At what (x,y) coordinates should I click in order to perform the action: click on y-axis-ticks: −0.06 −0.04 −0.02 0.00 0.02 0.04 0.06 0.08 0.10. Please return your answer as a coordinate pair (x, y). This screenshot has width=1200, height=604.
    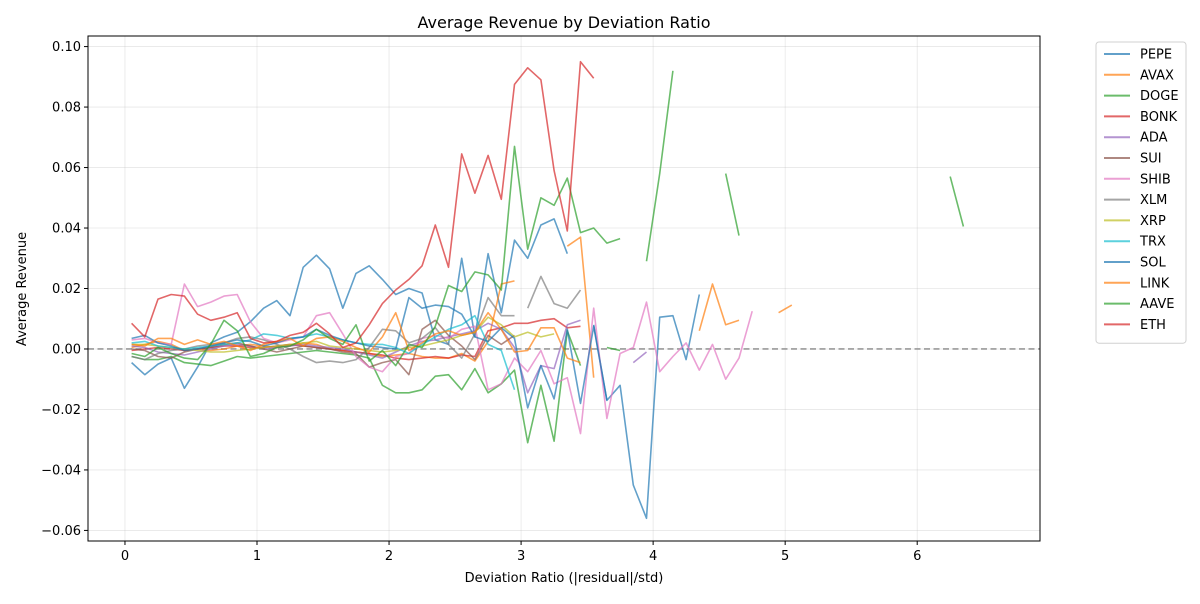
    Looking at the image, I should click on (64, 289).